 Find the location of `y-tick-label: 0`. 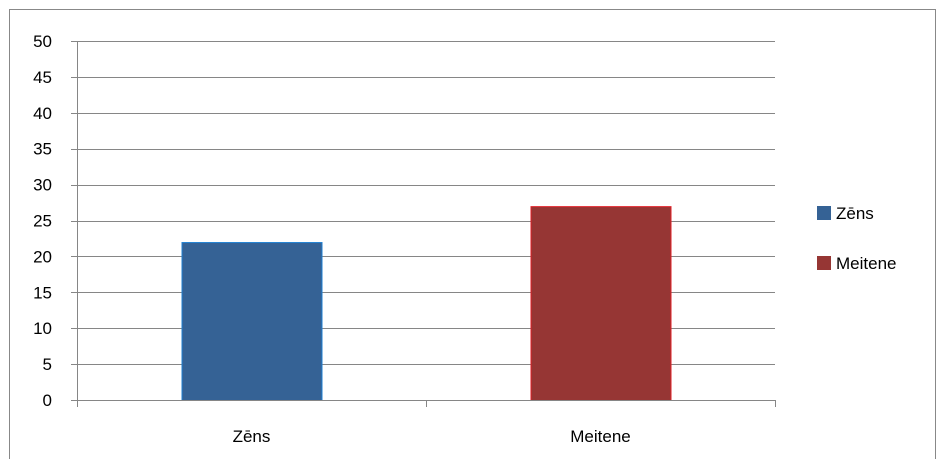

y-tick-label: 0 is located at coordinates (47, 400).